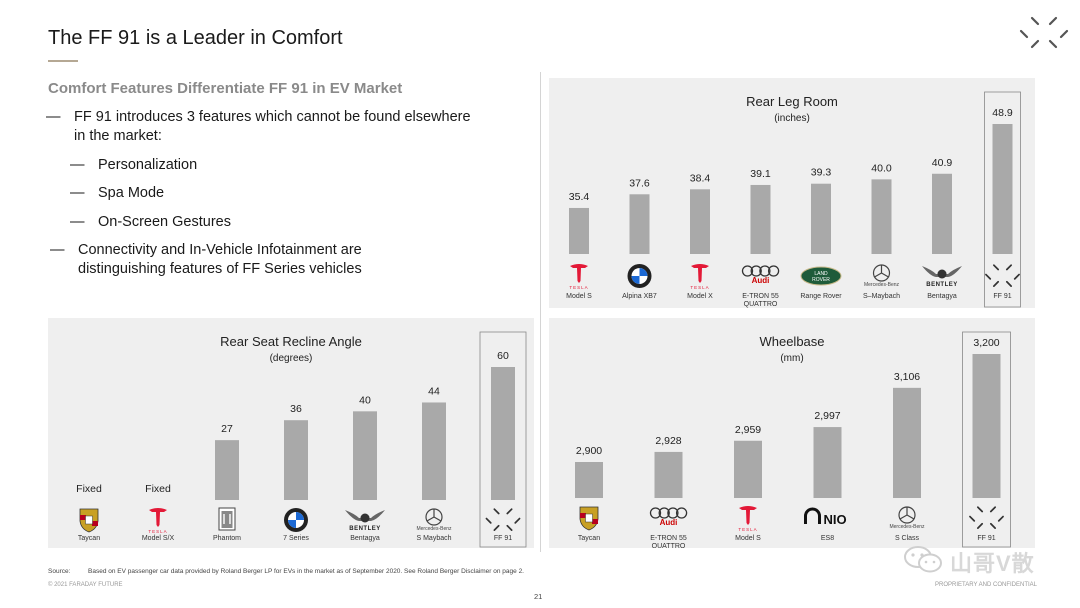  Describe the element at coordinates (791, 358) in the screenshot. I see `chart-subtitle: (mm)` at that location.